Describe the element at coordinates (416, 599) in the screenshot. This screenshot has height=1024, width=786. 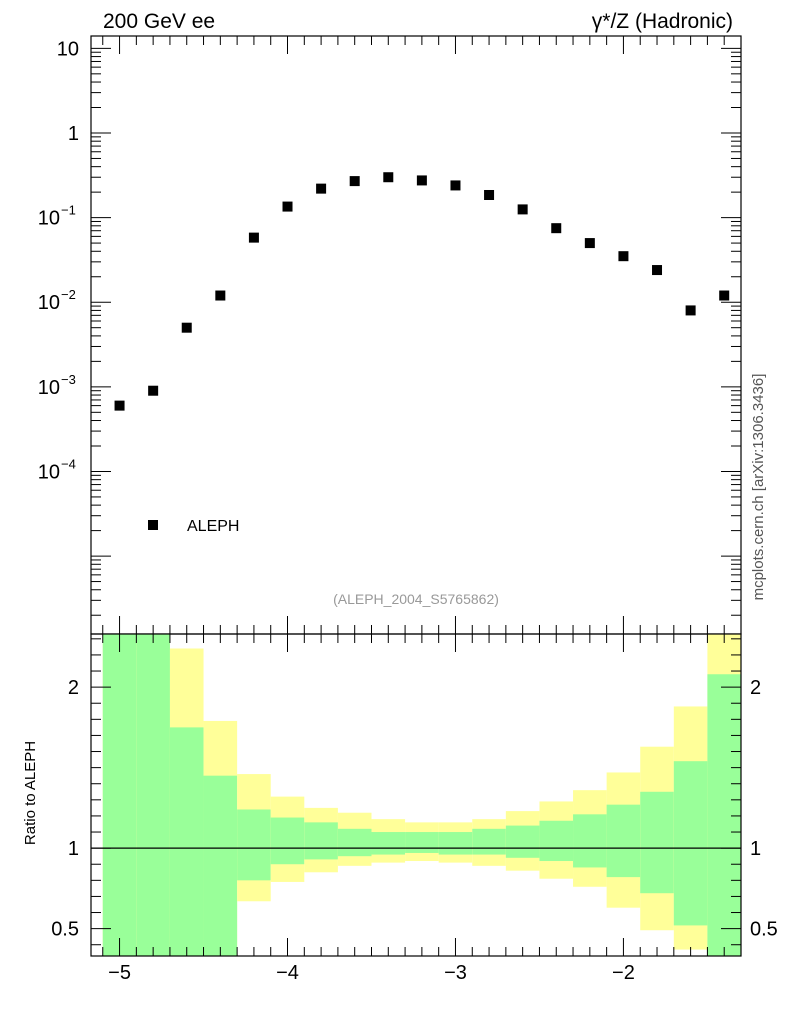
I see `analysis-label: (ALEPH_2004_S5765862)` at that location.